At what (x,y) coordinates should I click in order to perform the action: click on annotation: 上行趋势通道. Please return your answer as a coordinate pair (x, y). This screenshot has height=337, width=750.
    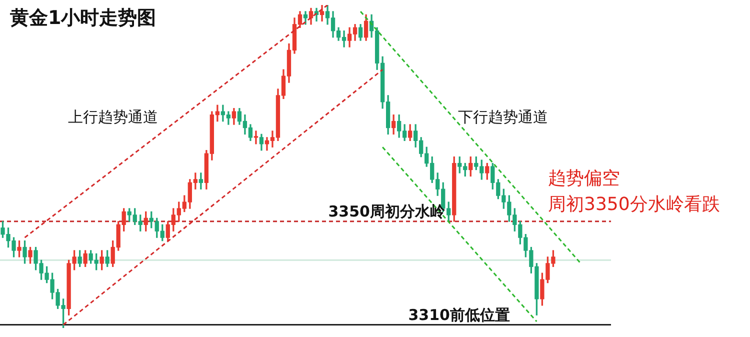
    Looking at the image, I should click on (113, 117).